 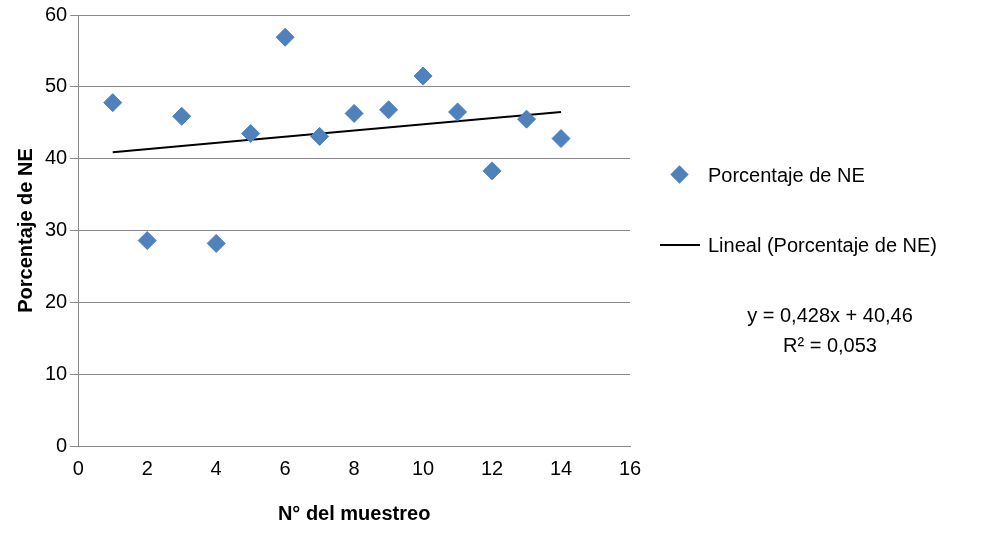 I want to click on y-tick-label: 10, so click(x=56, y=372).